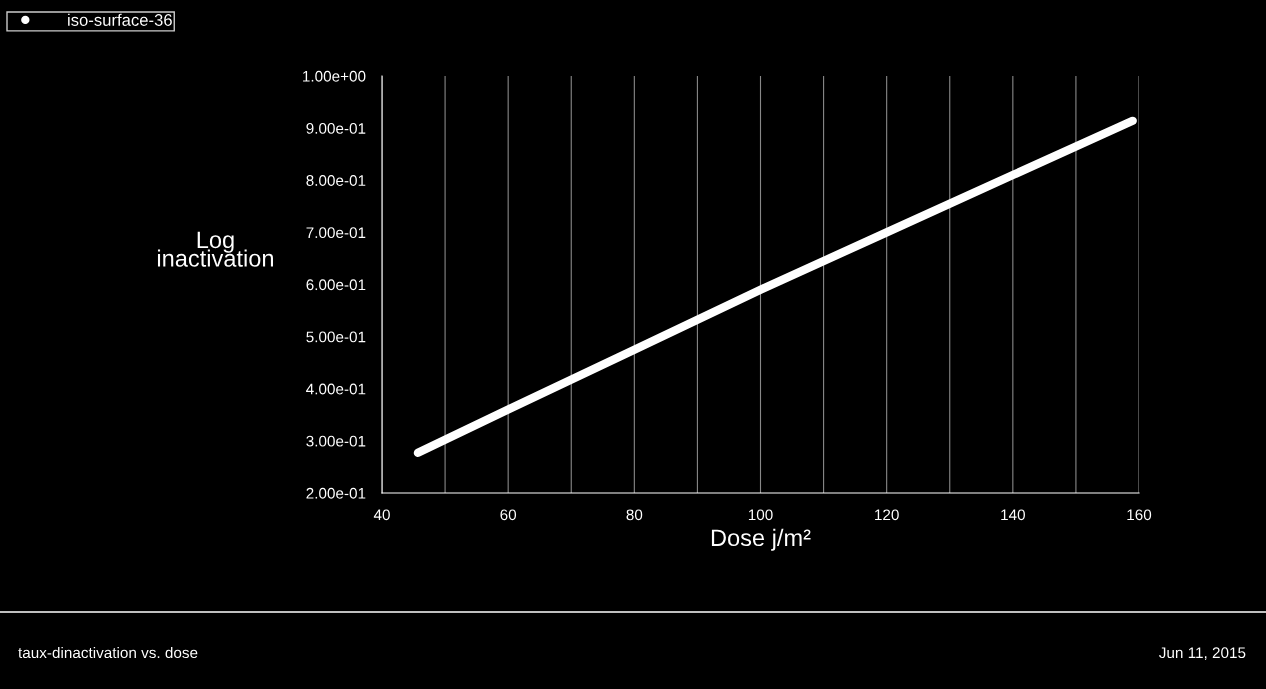  What do you see at coordinates (108, 652) in the screenshot?
I see `text: taux-dinactivation vs. dose` at bounding box center [108, 652].